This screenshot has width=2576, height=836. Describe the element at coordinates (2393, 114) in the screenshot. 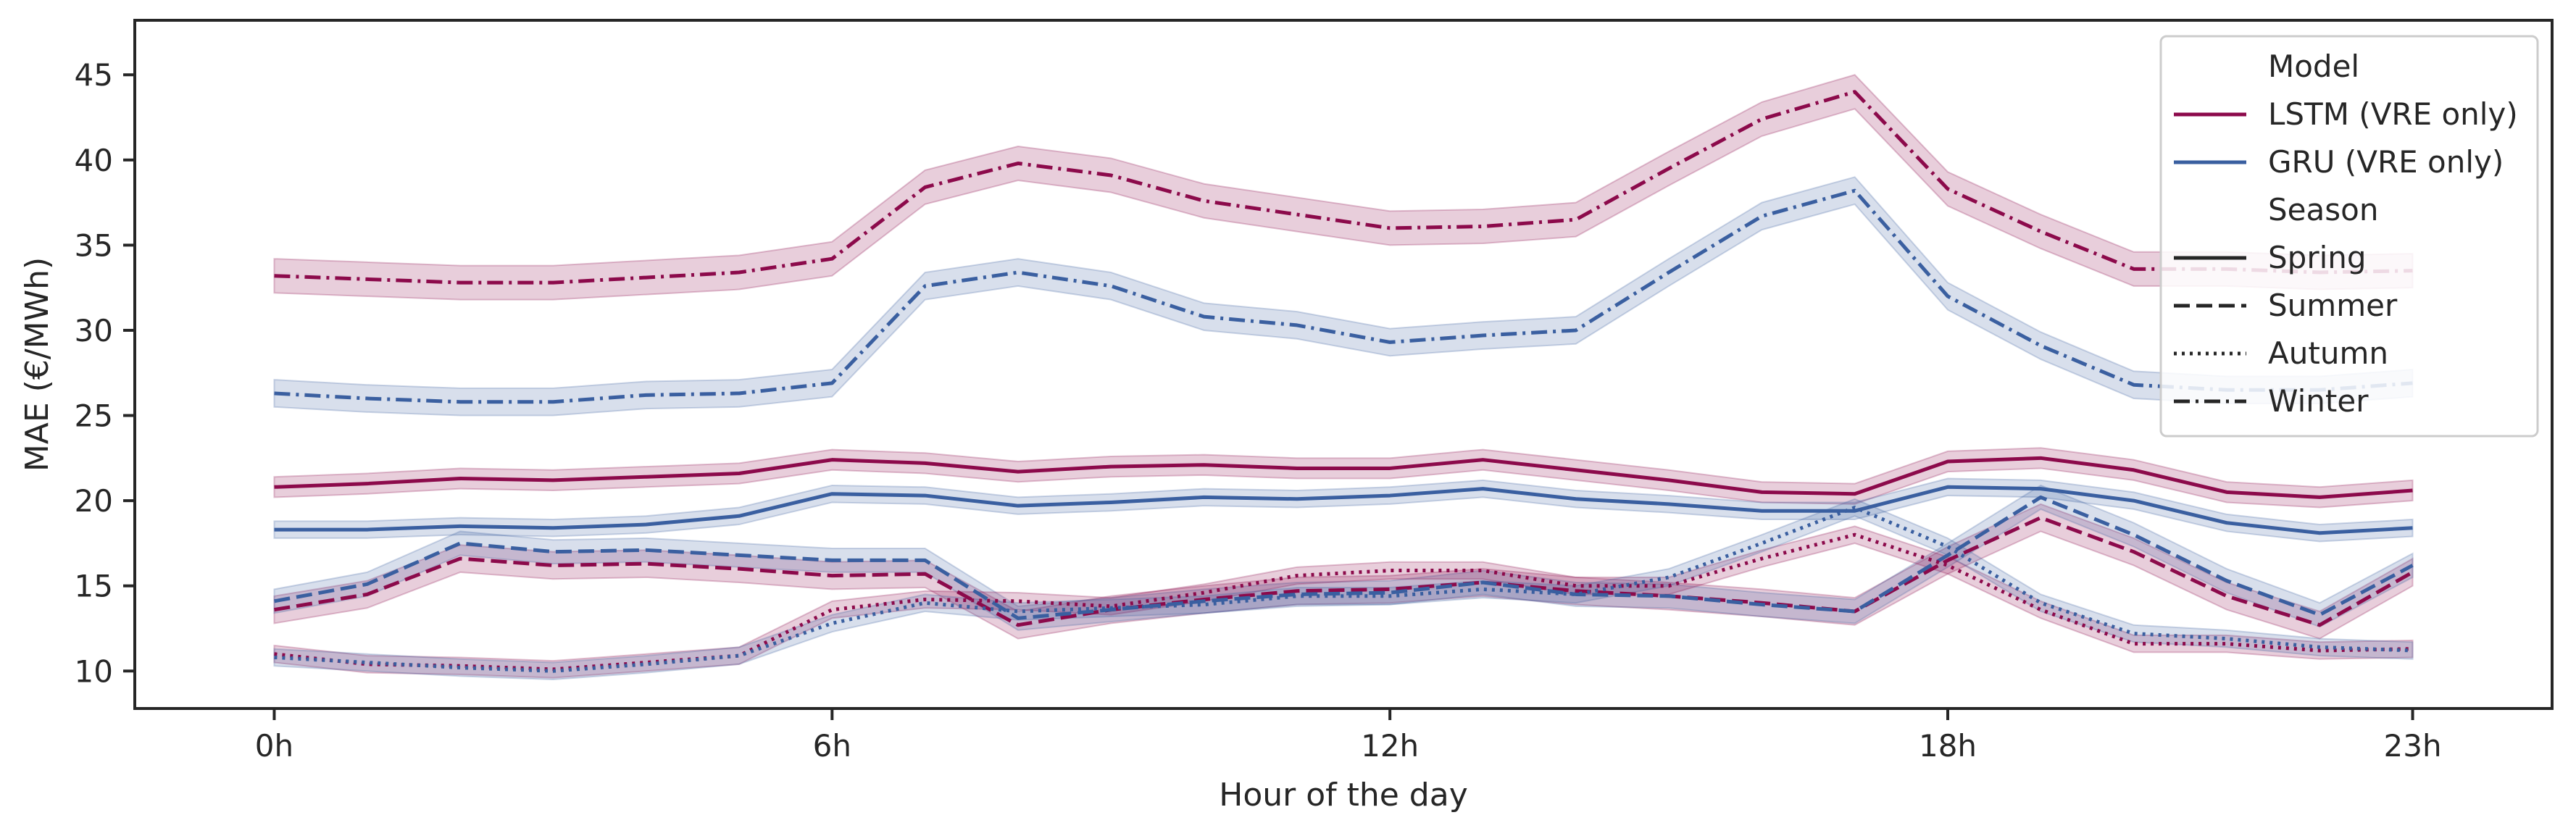

I see `legend-label: LSTM (VRE only)` at that location.